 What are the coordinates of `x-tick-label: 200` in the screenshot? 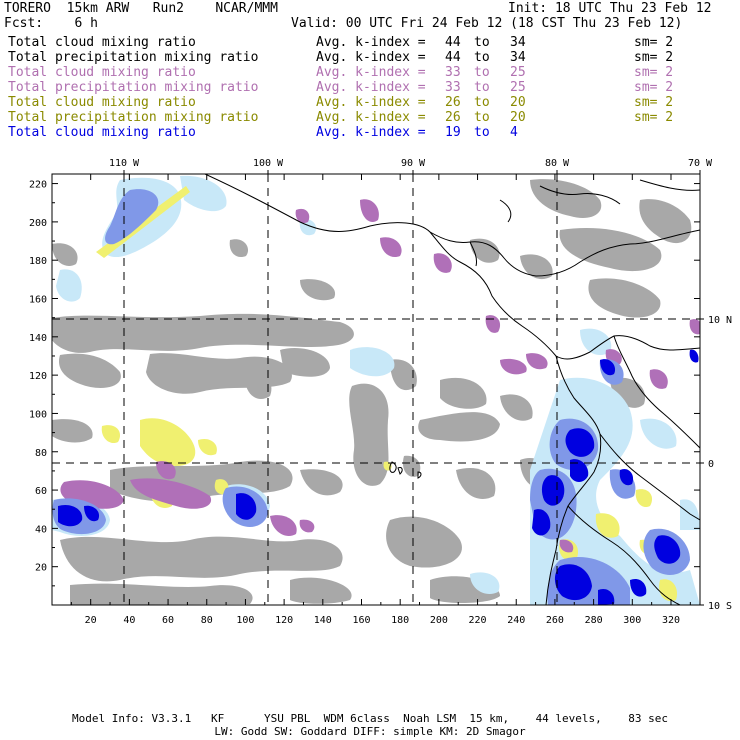 It's located at (439, 620).